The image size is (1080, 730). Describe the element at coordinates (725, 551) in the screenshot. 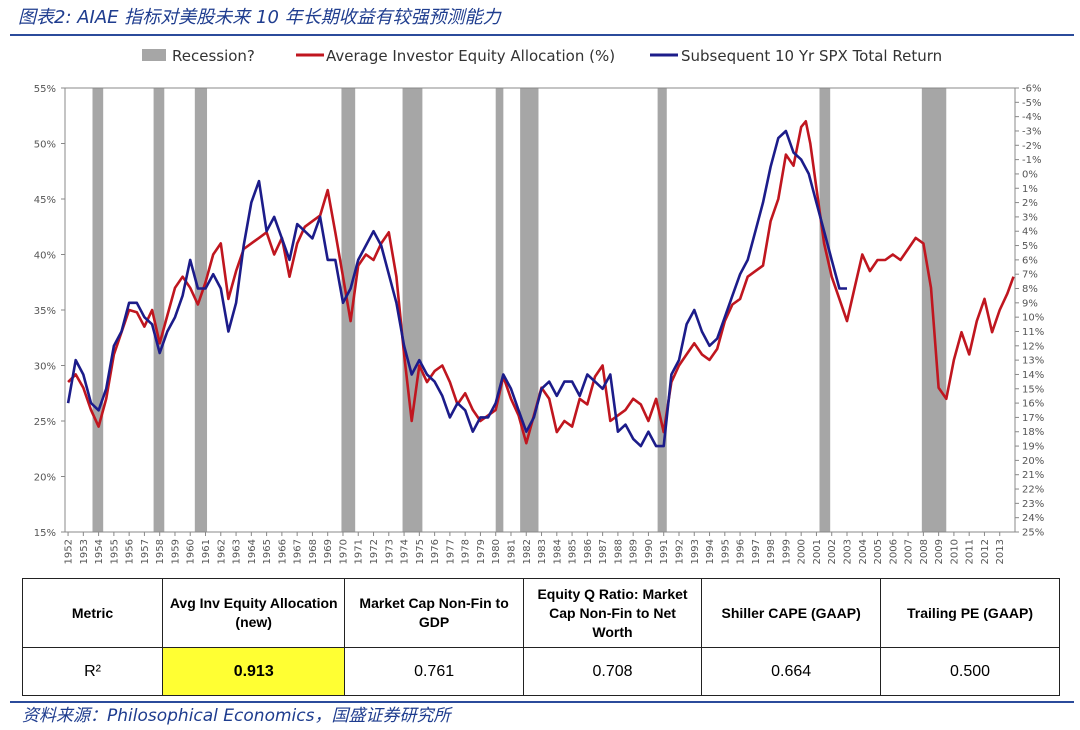

I see `x-tick-label-43: 1995` at that location.